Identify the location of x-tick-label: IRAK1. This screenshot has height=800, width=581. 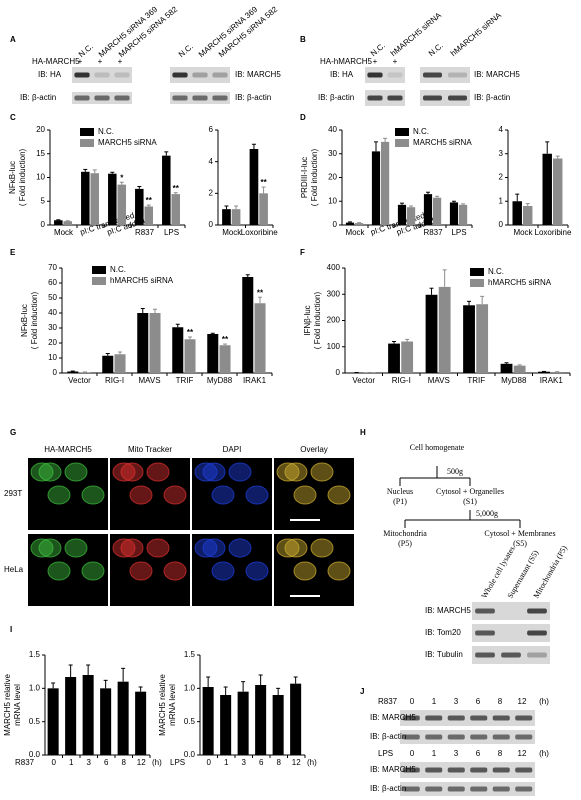
(552, 380).